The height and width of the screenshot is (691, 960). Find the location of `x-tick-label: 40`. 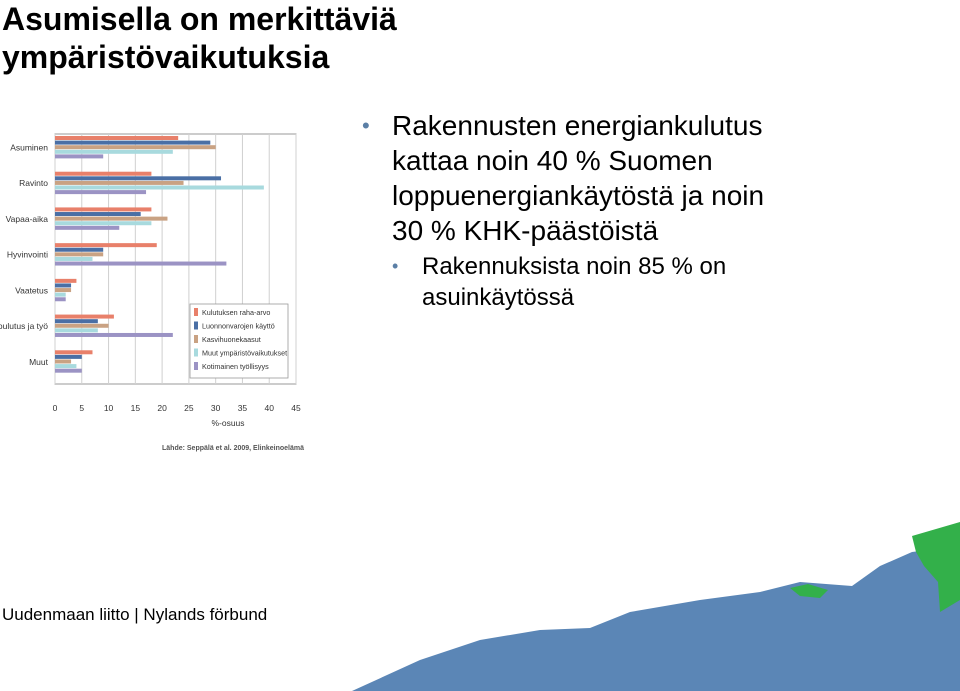

x-tick-label: 40 is located at coordinates (269, 408).